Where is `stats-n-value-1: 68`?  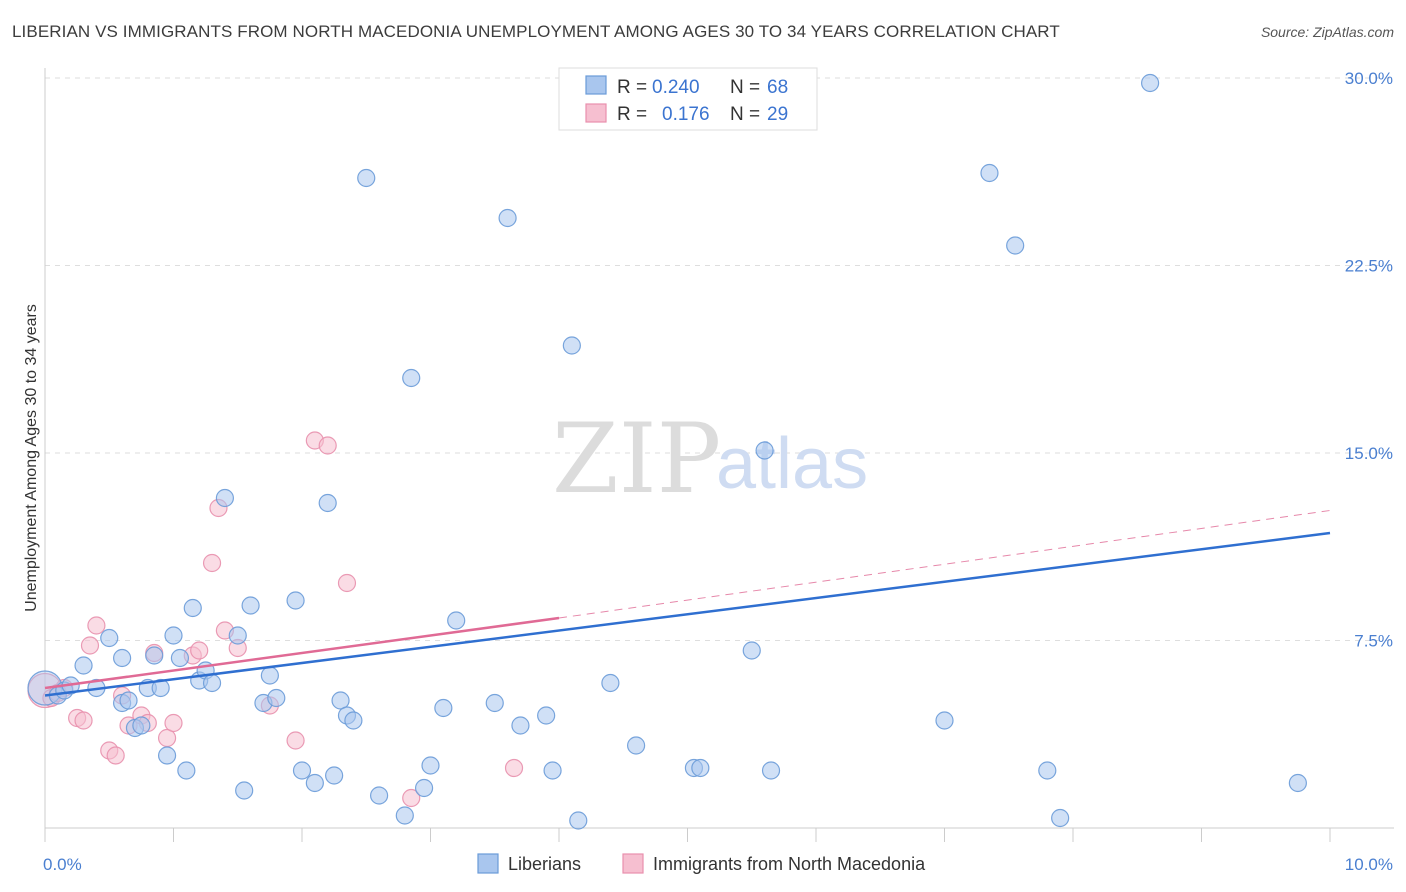 stats-n-value-1: 68 is located at coordinates (777, 87).